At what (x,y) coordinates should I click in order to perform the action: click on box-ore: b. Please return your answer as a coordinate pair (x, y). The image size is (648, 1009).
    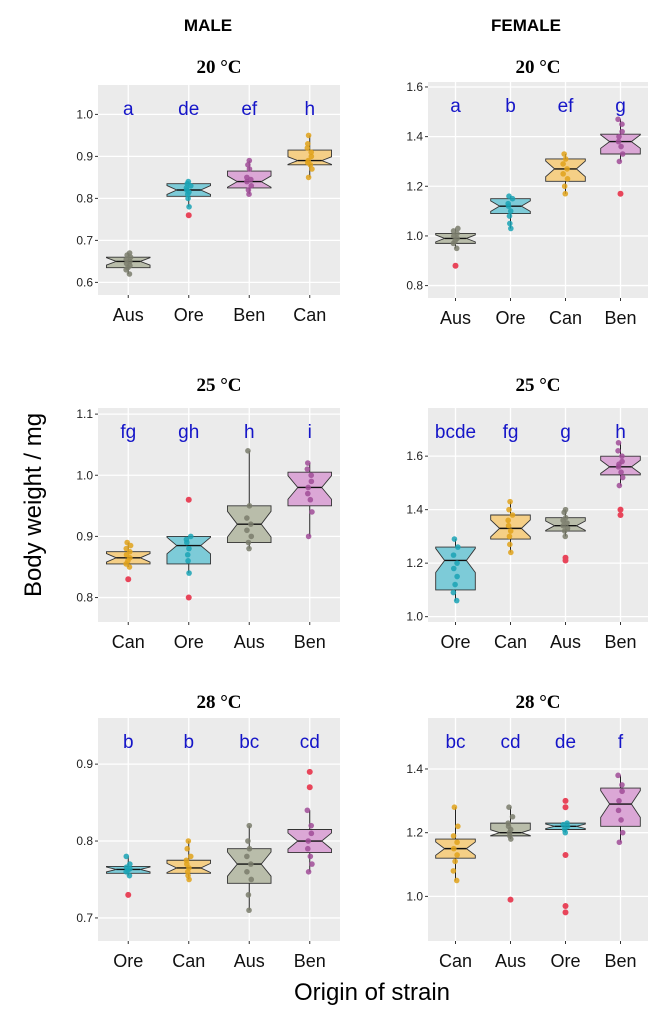
    Looking at the image, I should click on (510, 164).